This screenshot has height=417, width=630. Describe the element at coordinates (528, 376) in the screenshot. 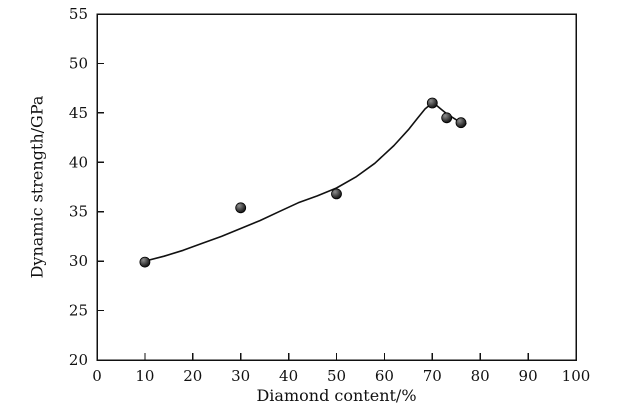

I see `x-tick-label: 90` at that location.